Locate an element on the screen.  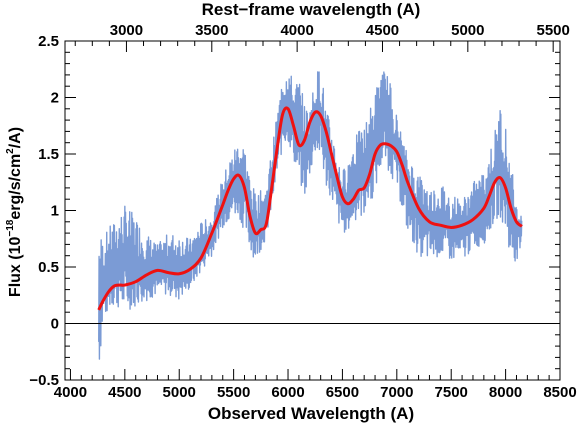
x-tick-label: 6000 is located at coordinates (287, 392).